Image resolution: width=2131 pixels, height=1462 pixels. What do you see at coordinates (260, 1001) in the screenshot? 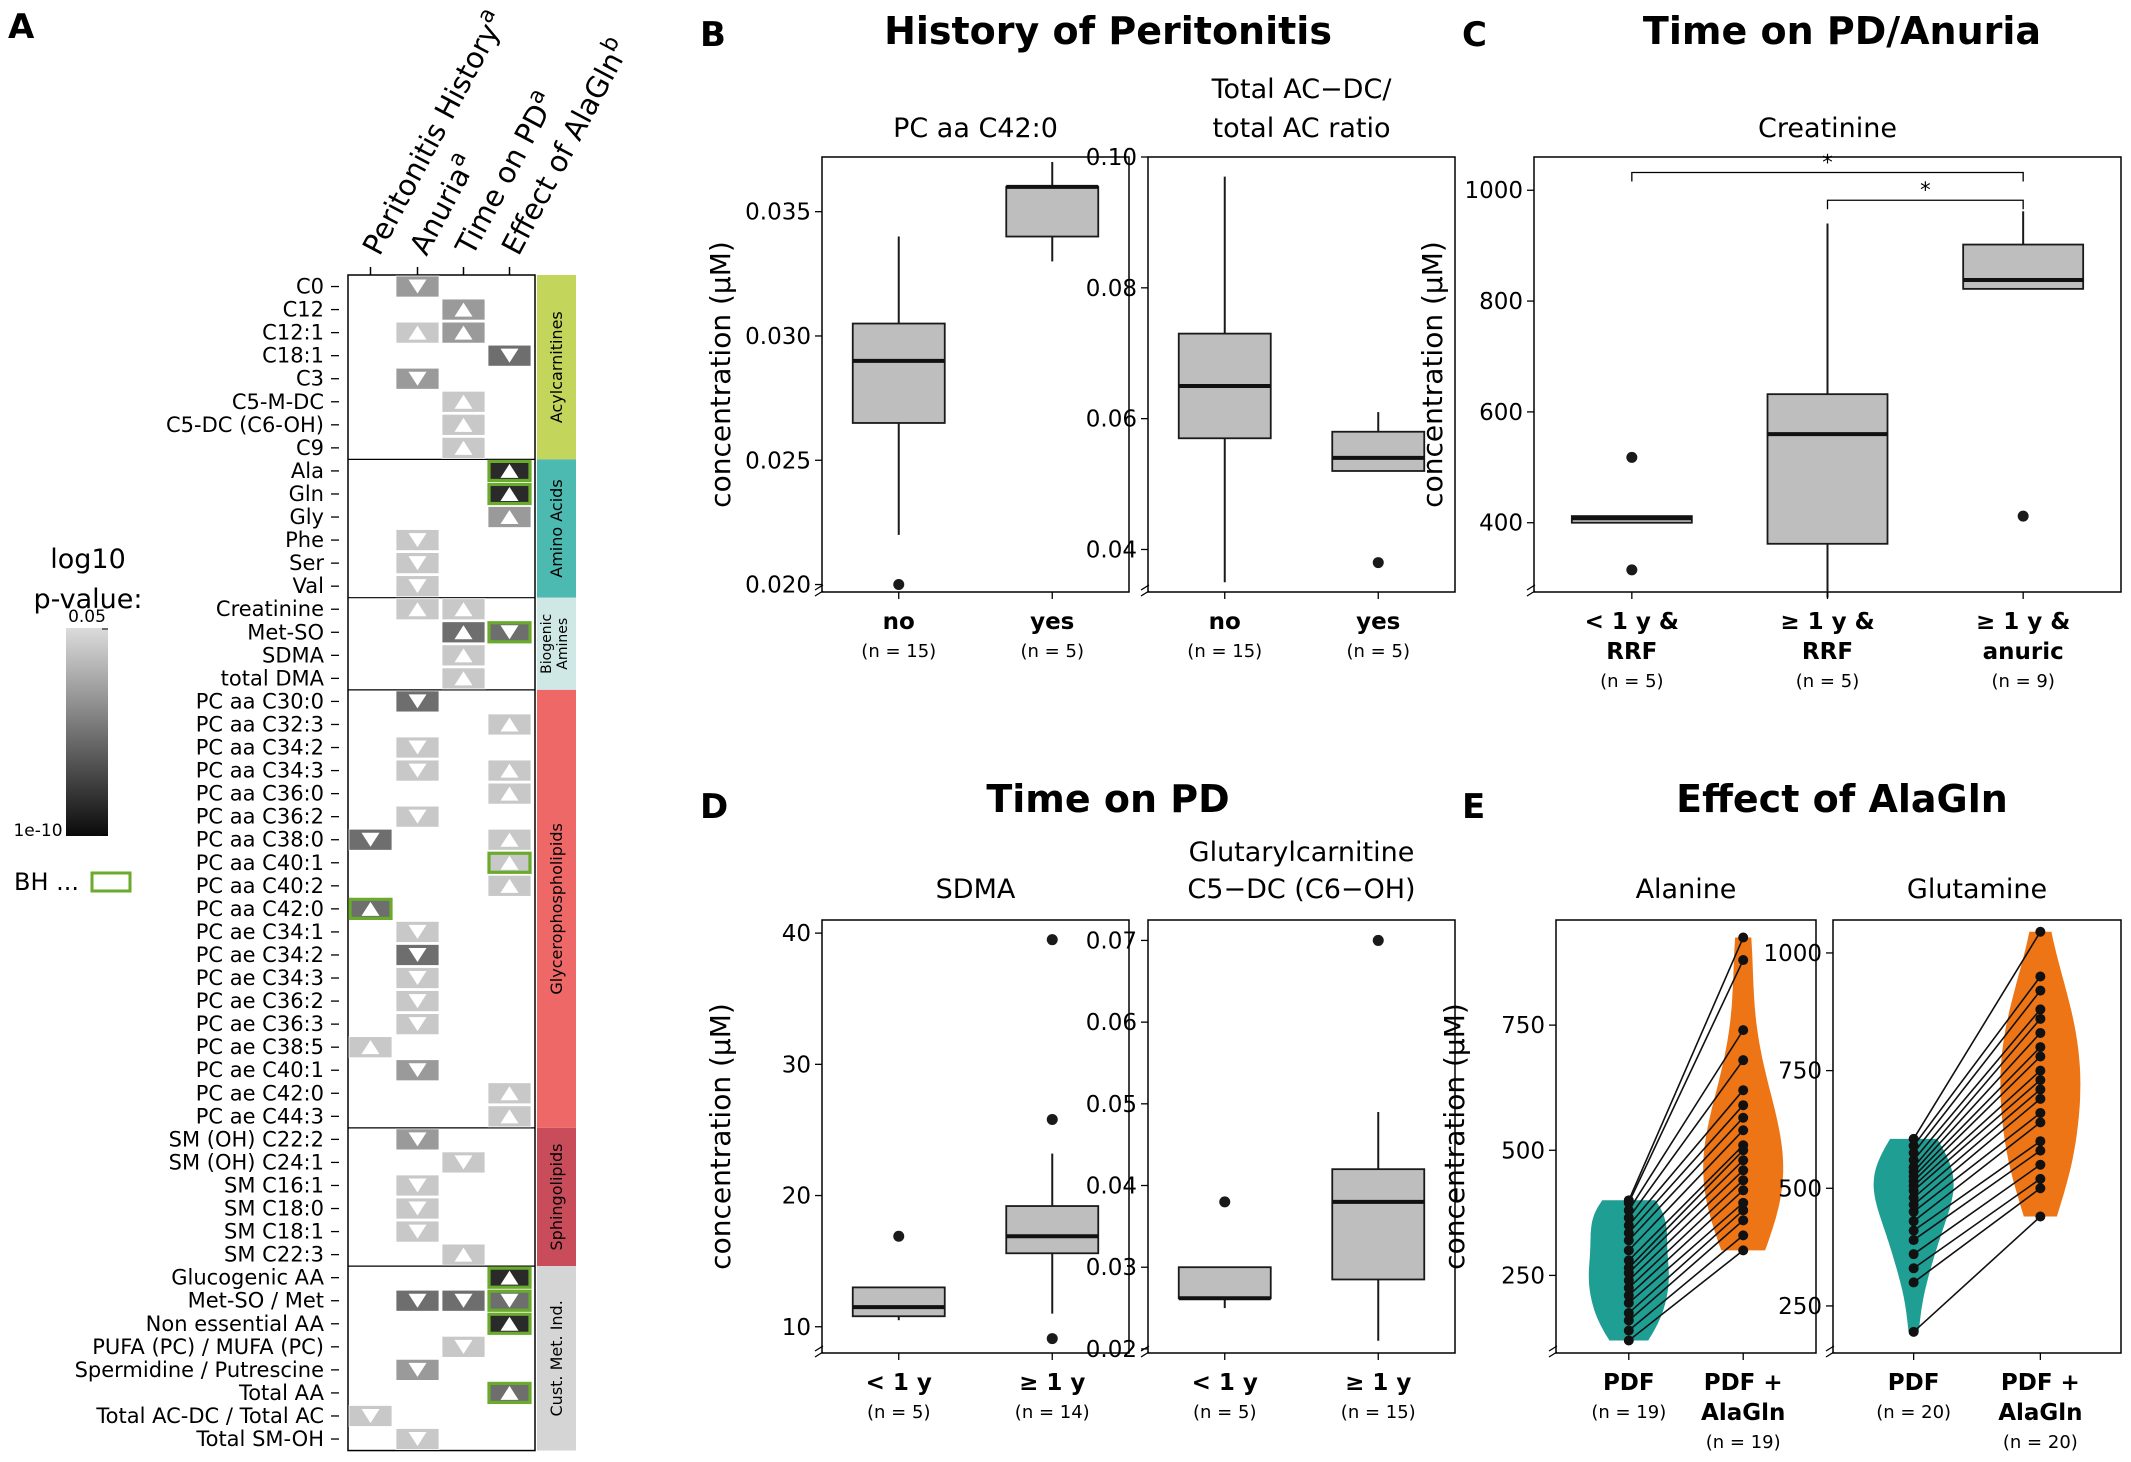
I see `row-label: PC ae C36:2` at bounding box center [260, 1001].